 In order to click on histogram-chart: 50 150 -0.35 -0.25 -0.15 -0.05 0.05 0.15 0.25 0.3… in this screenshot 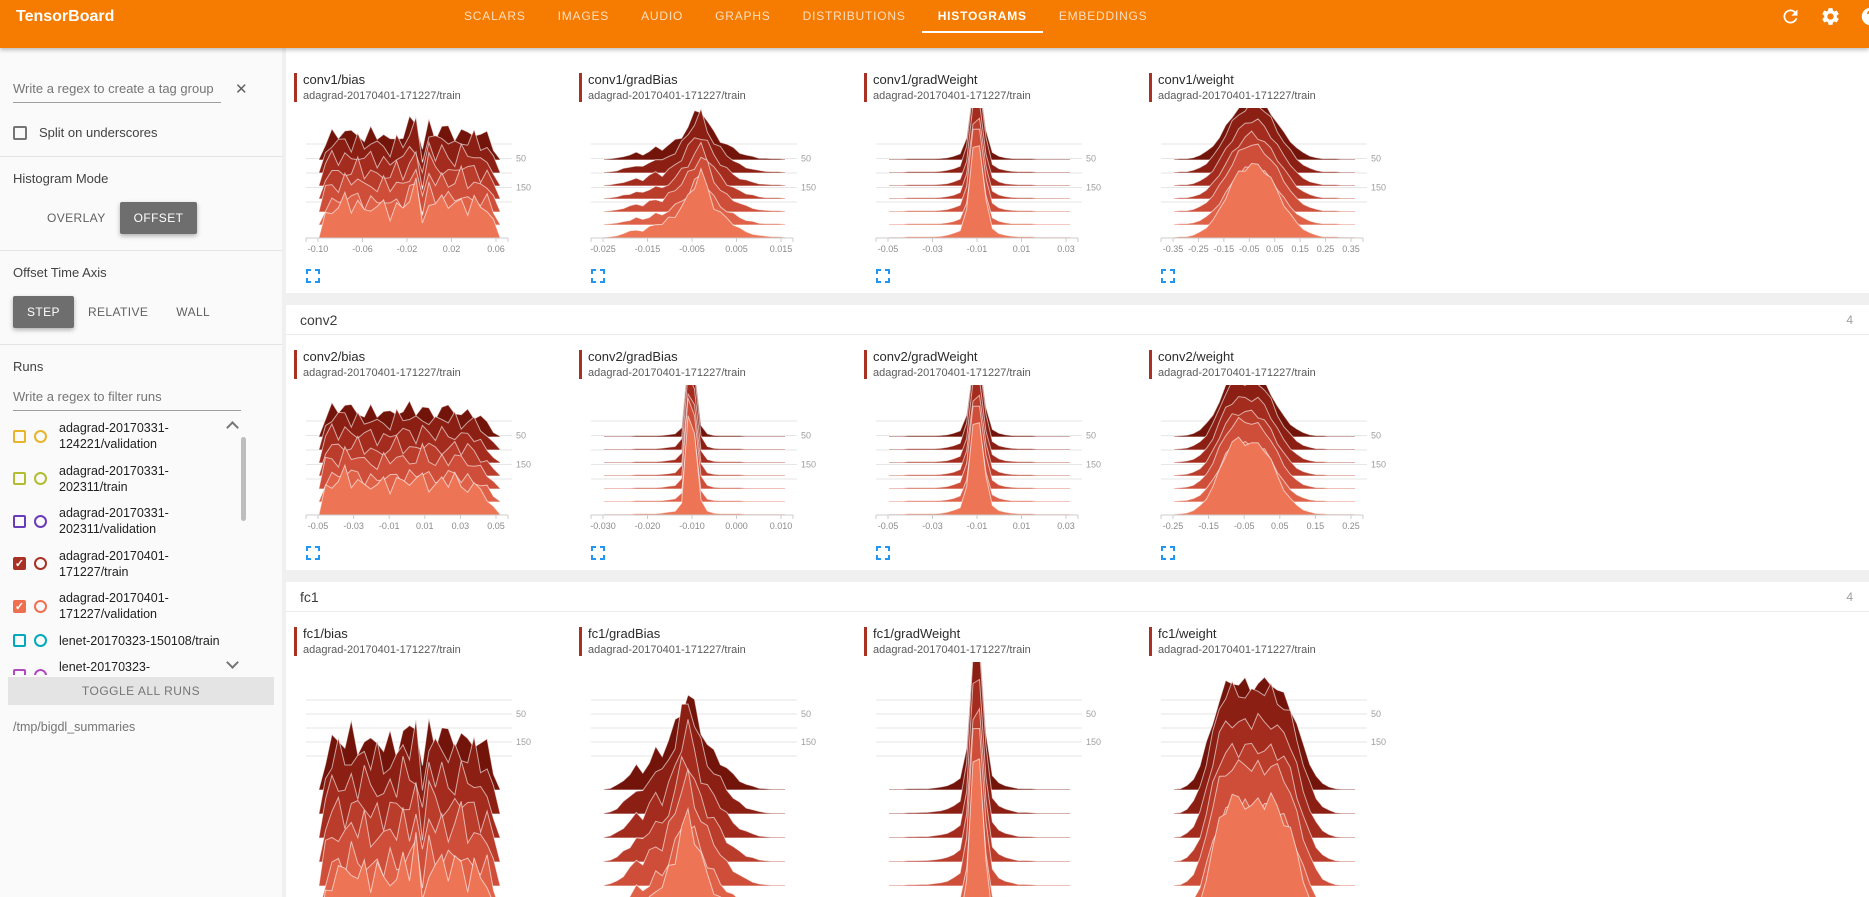, I will do `click(1273, 179)`.